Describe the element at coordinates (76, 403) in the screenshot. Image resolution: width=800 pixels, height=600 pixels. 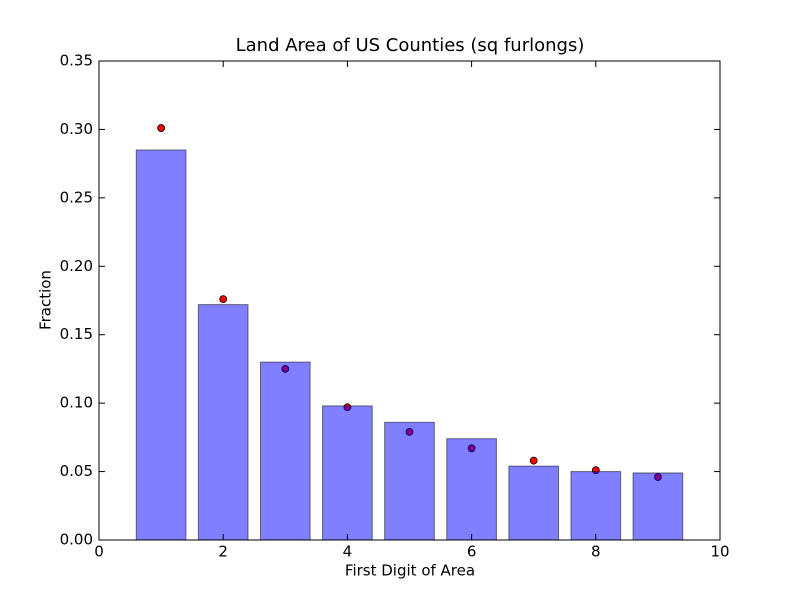
I see `y-tick-label: 0.10` at that location.